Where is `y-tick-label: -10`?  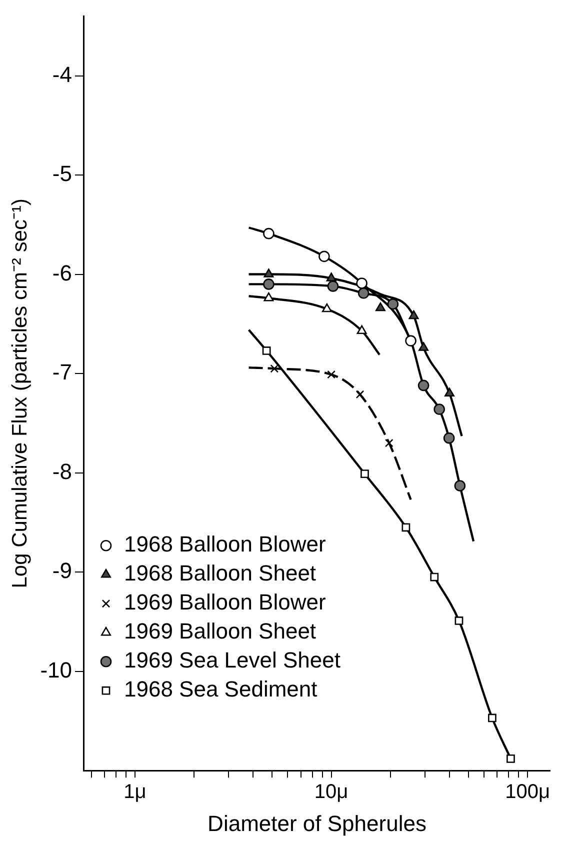
y-tick-label: -10 is located at coordinates (56, 669).